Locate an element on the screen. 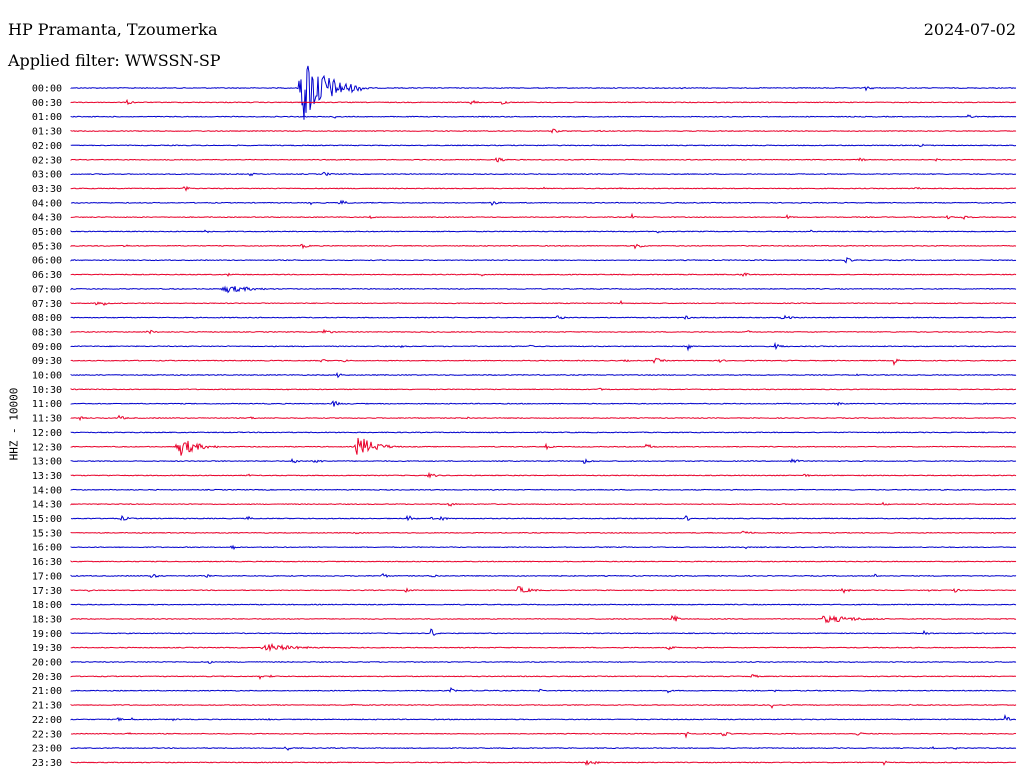 This screenshot has width=1024, height=780. time-tick-label: 10:00 is located at coordinates (47, 376).